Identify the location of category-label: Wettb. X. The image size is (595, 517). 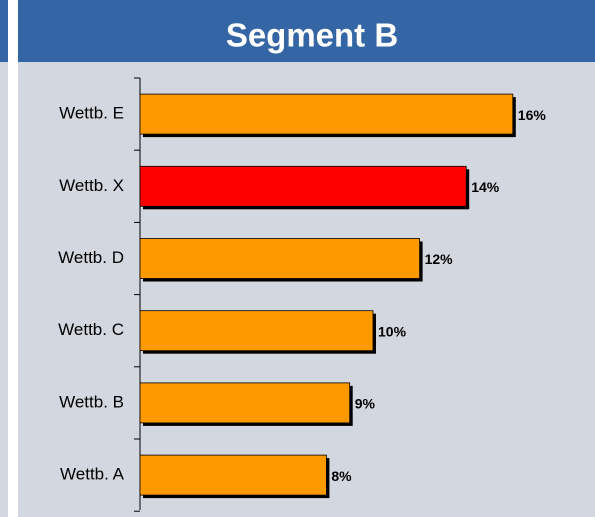
(91, 185).